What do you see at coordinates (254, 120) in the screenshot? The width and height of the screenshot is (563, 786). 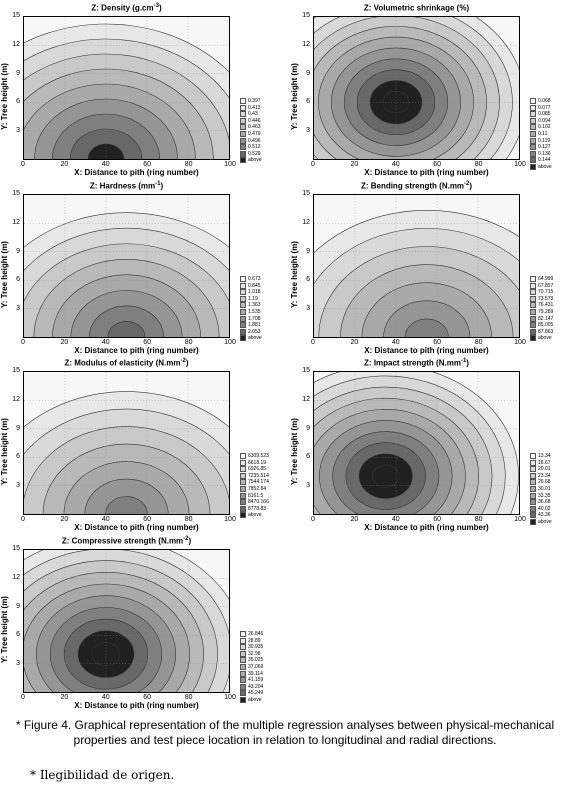 I see `legend-label: 0.446` at bounding box center [254, 120].